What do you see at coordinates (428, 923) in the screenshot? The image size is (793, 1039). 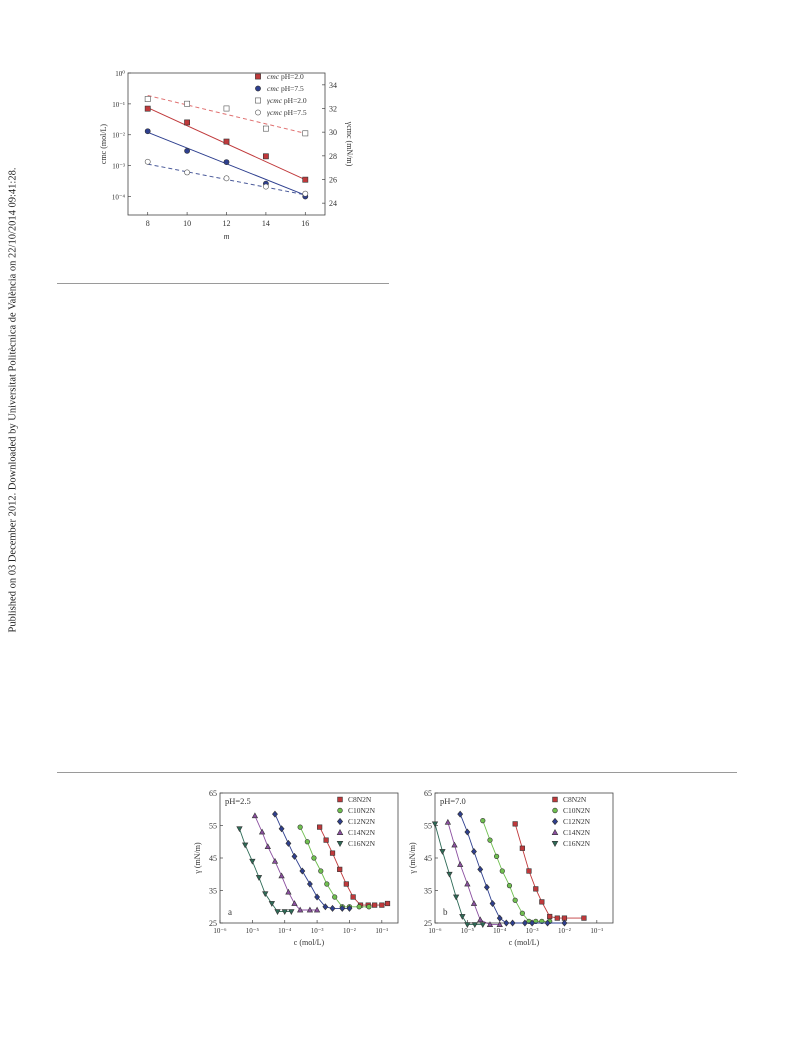 I see `y-tick-label: 25` at bounding box center [428, 923].